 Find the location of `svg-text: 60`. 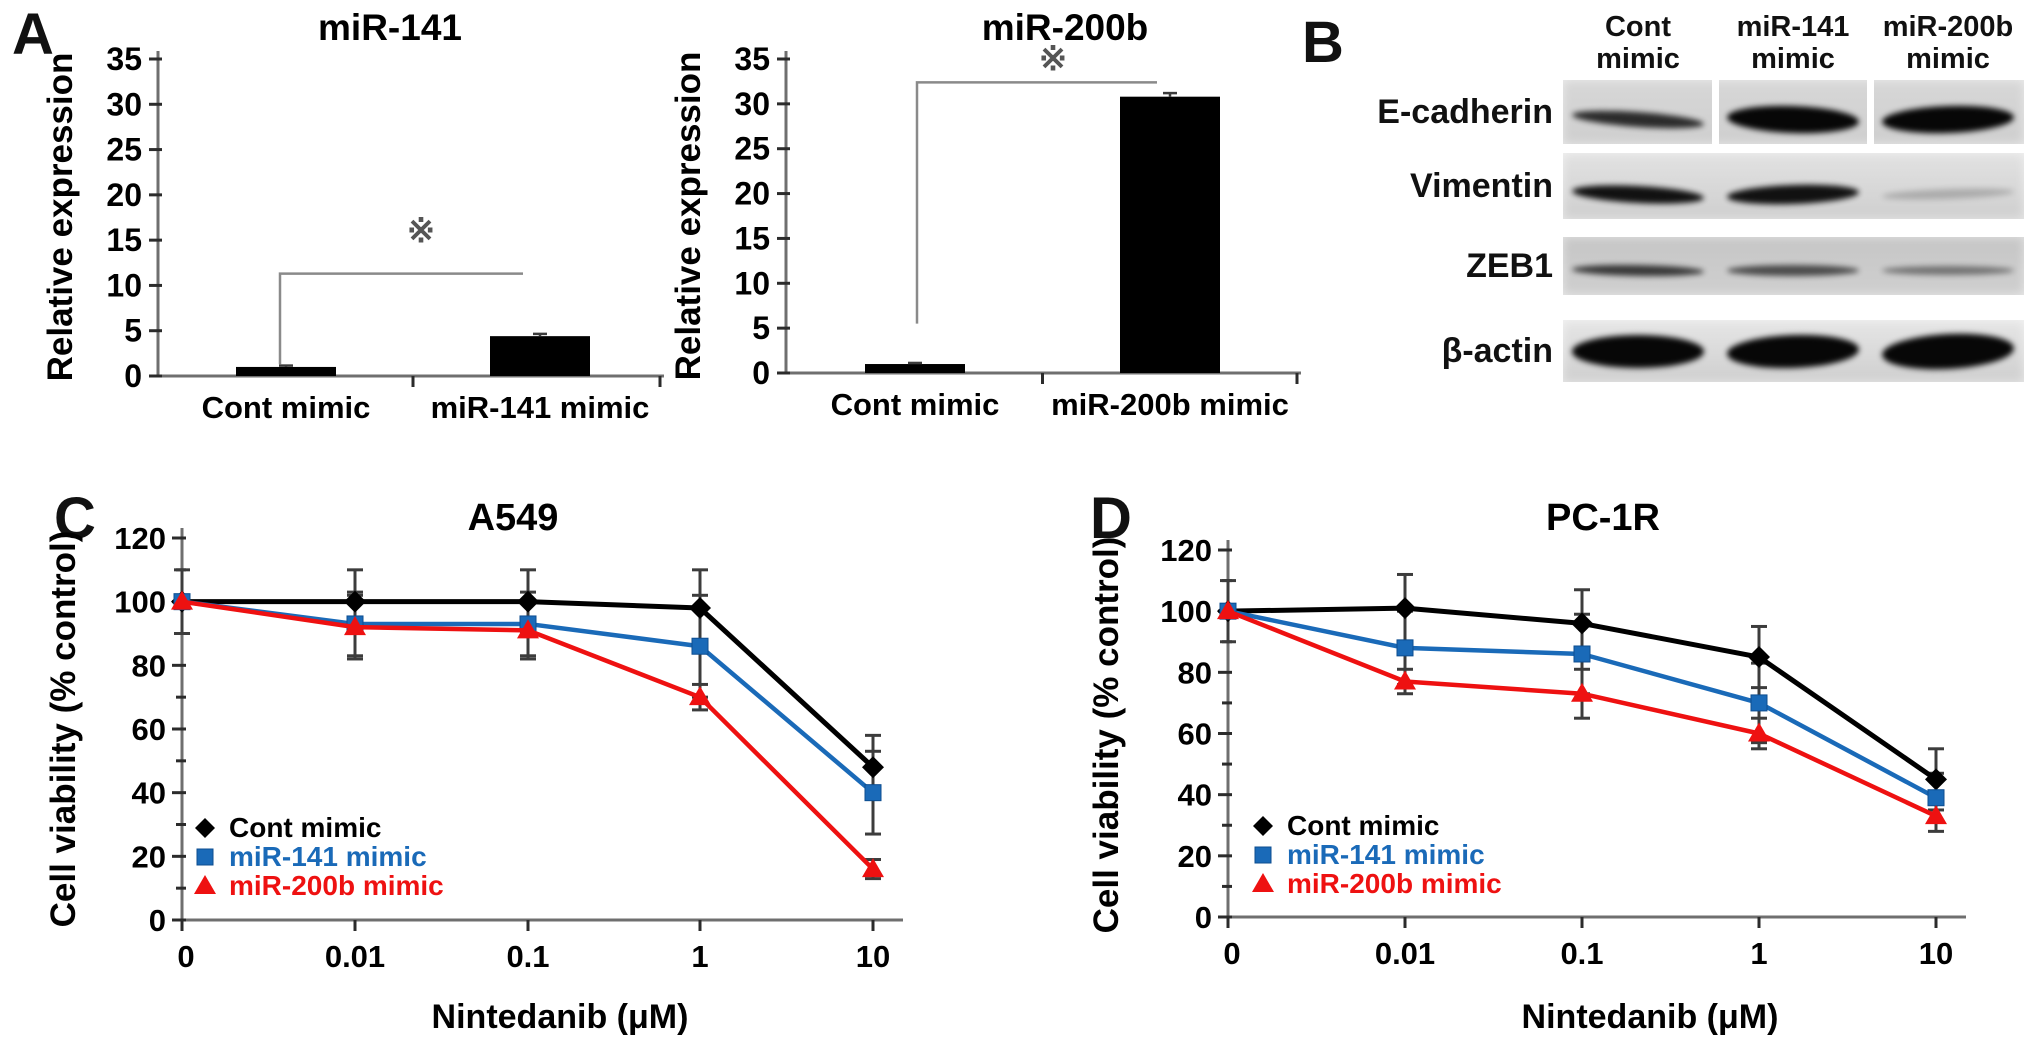

svg-text: 60 is located at coordinates (149, 729).